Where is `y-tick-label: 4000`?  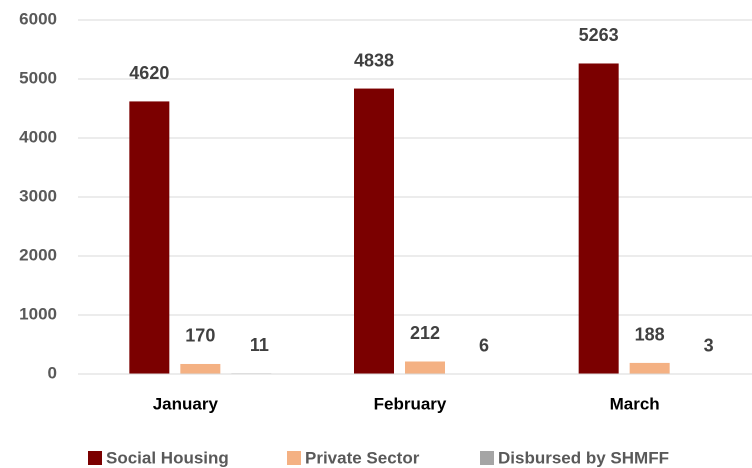
y-tick-label: 4000 is located at coordinates (38, 136).